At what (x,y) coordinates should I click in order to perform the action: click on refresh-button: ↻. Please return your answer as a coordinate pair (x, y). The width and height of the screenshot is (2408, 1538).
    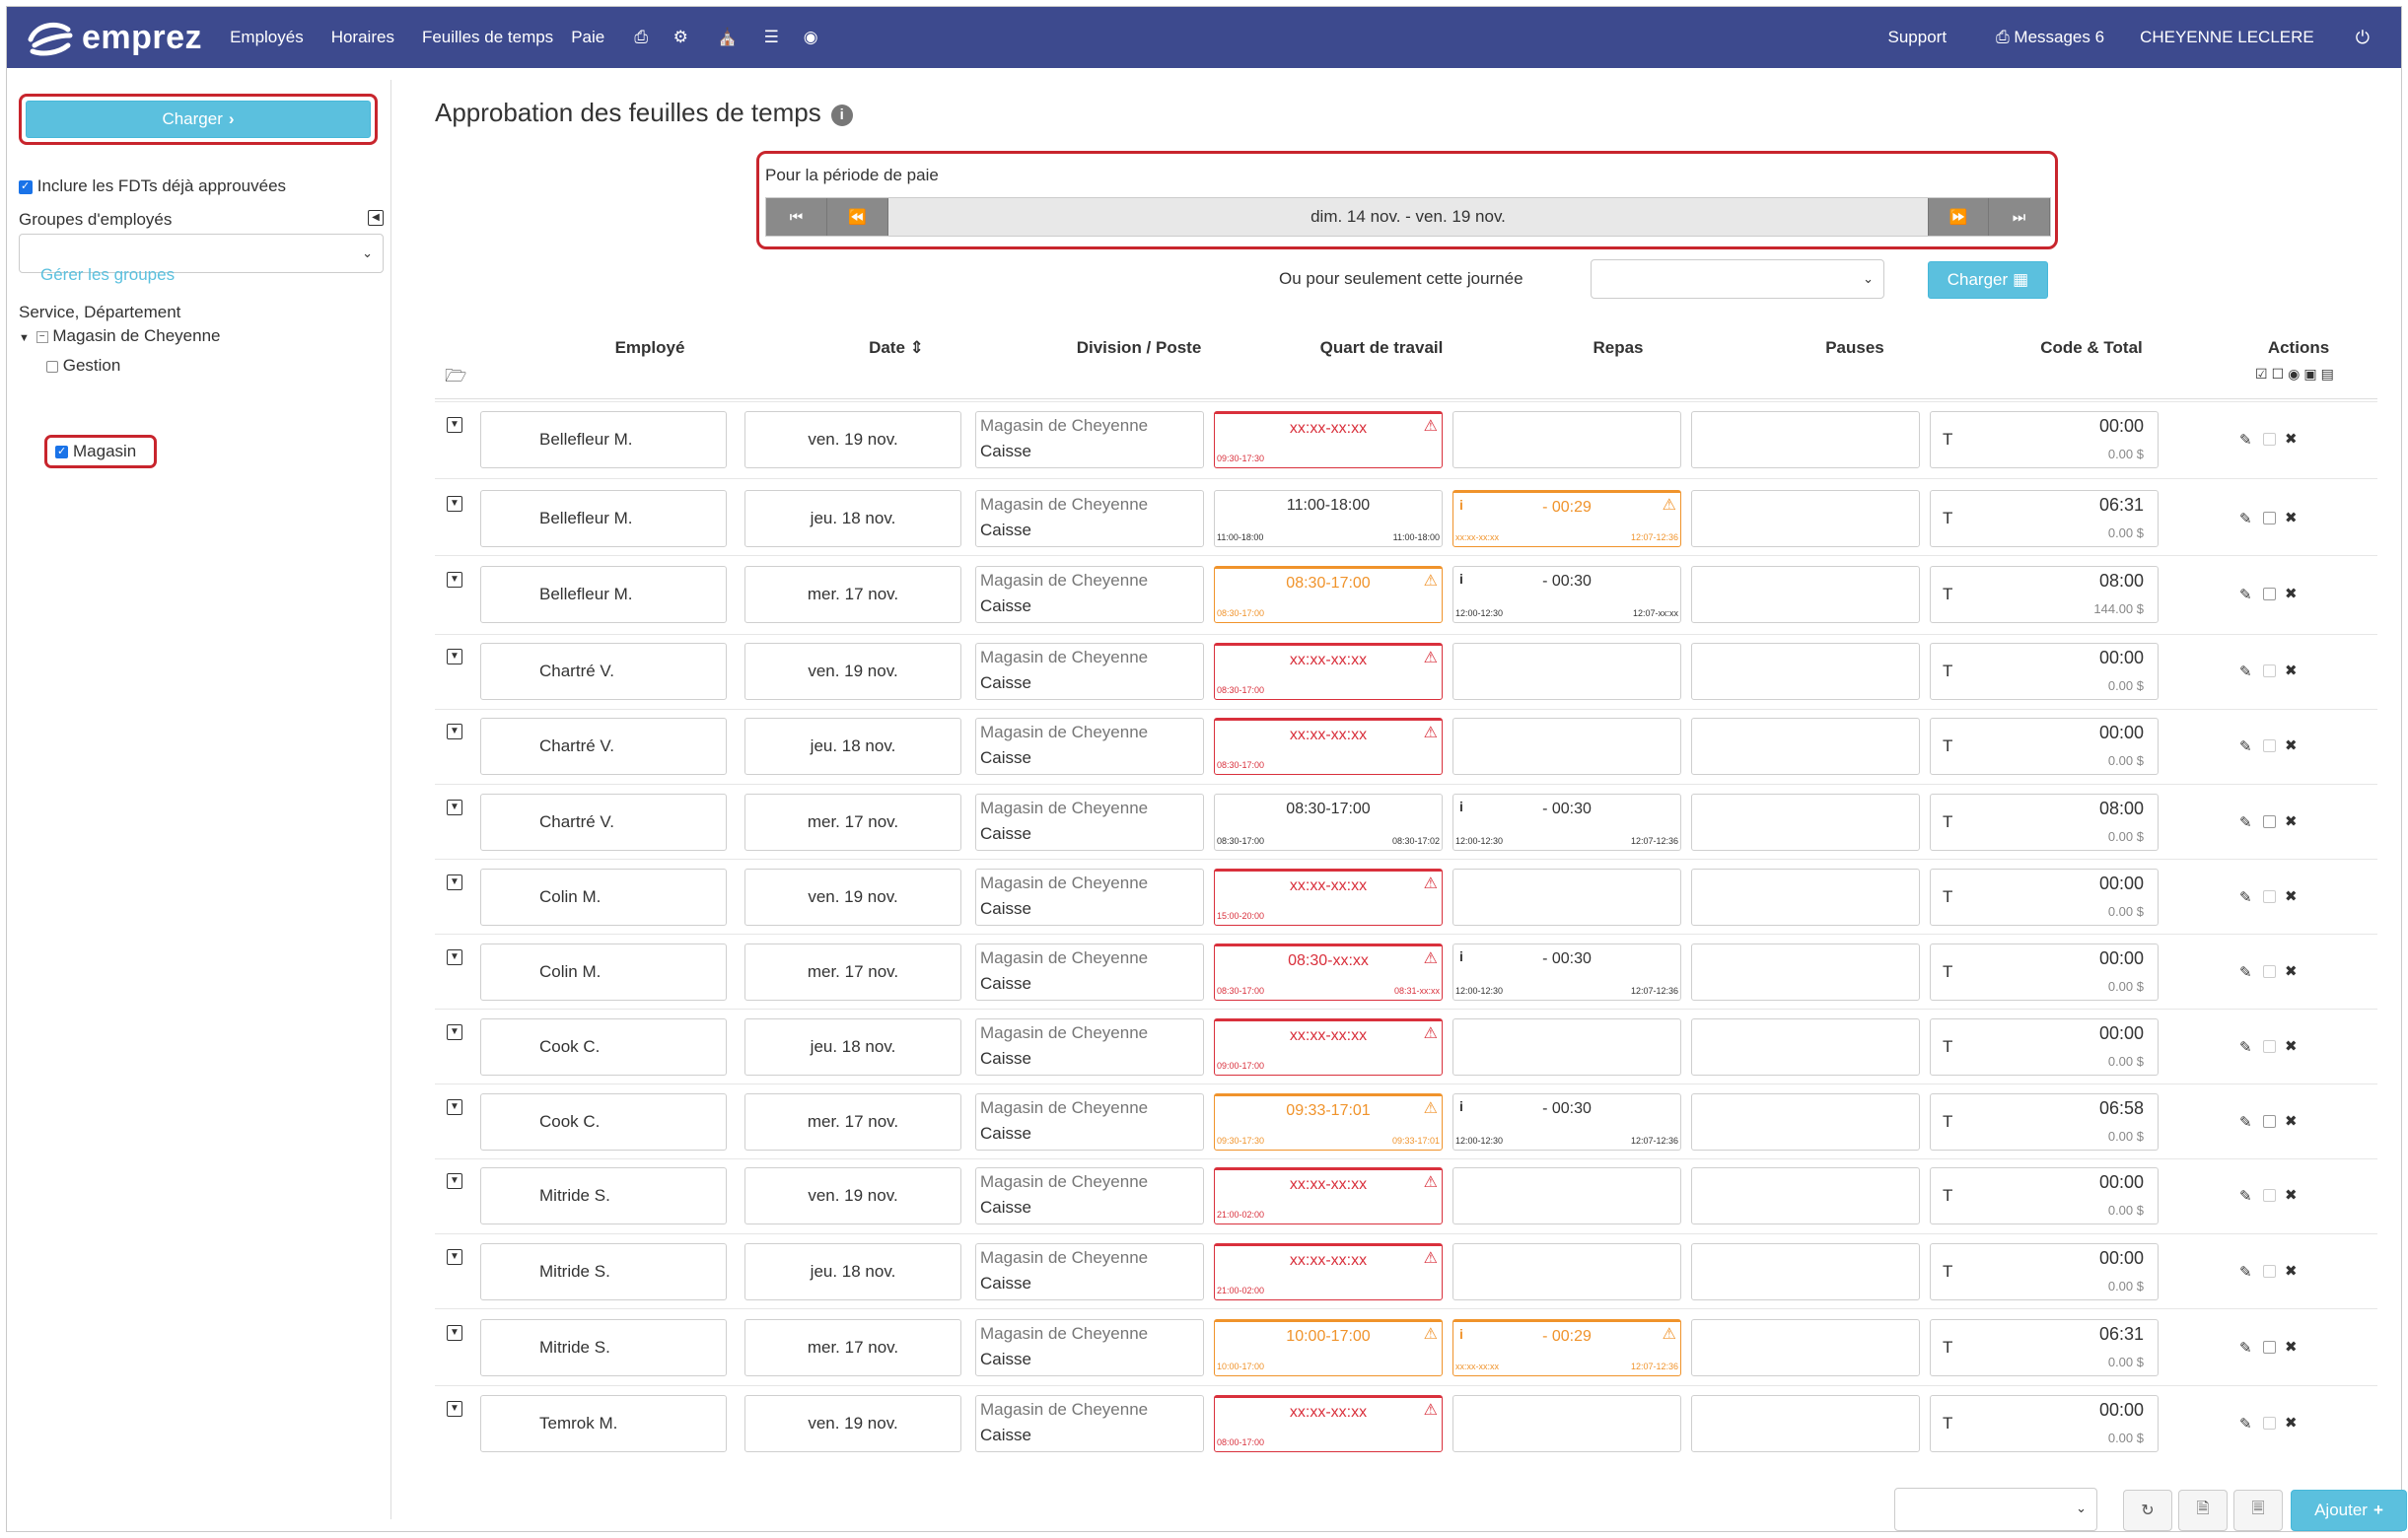
    Looking at the image, I should click on (2147, 1511).